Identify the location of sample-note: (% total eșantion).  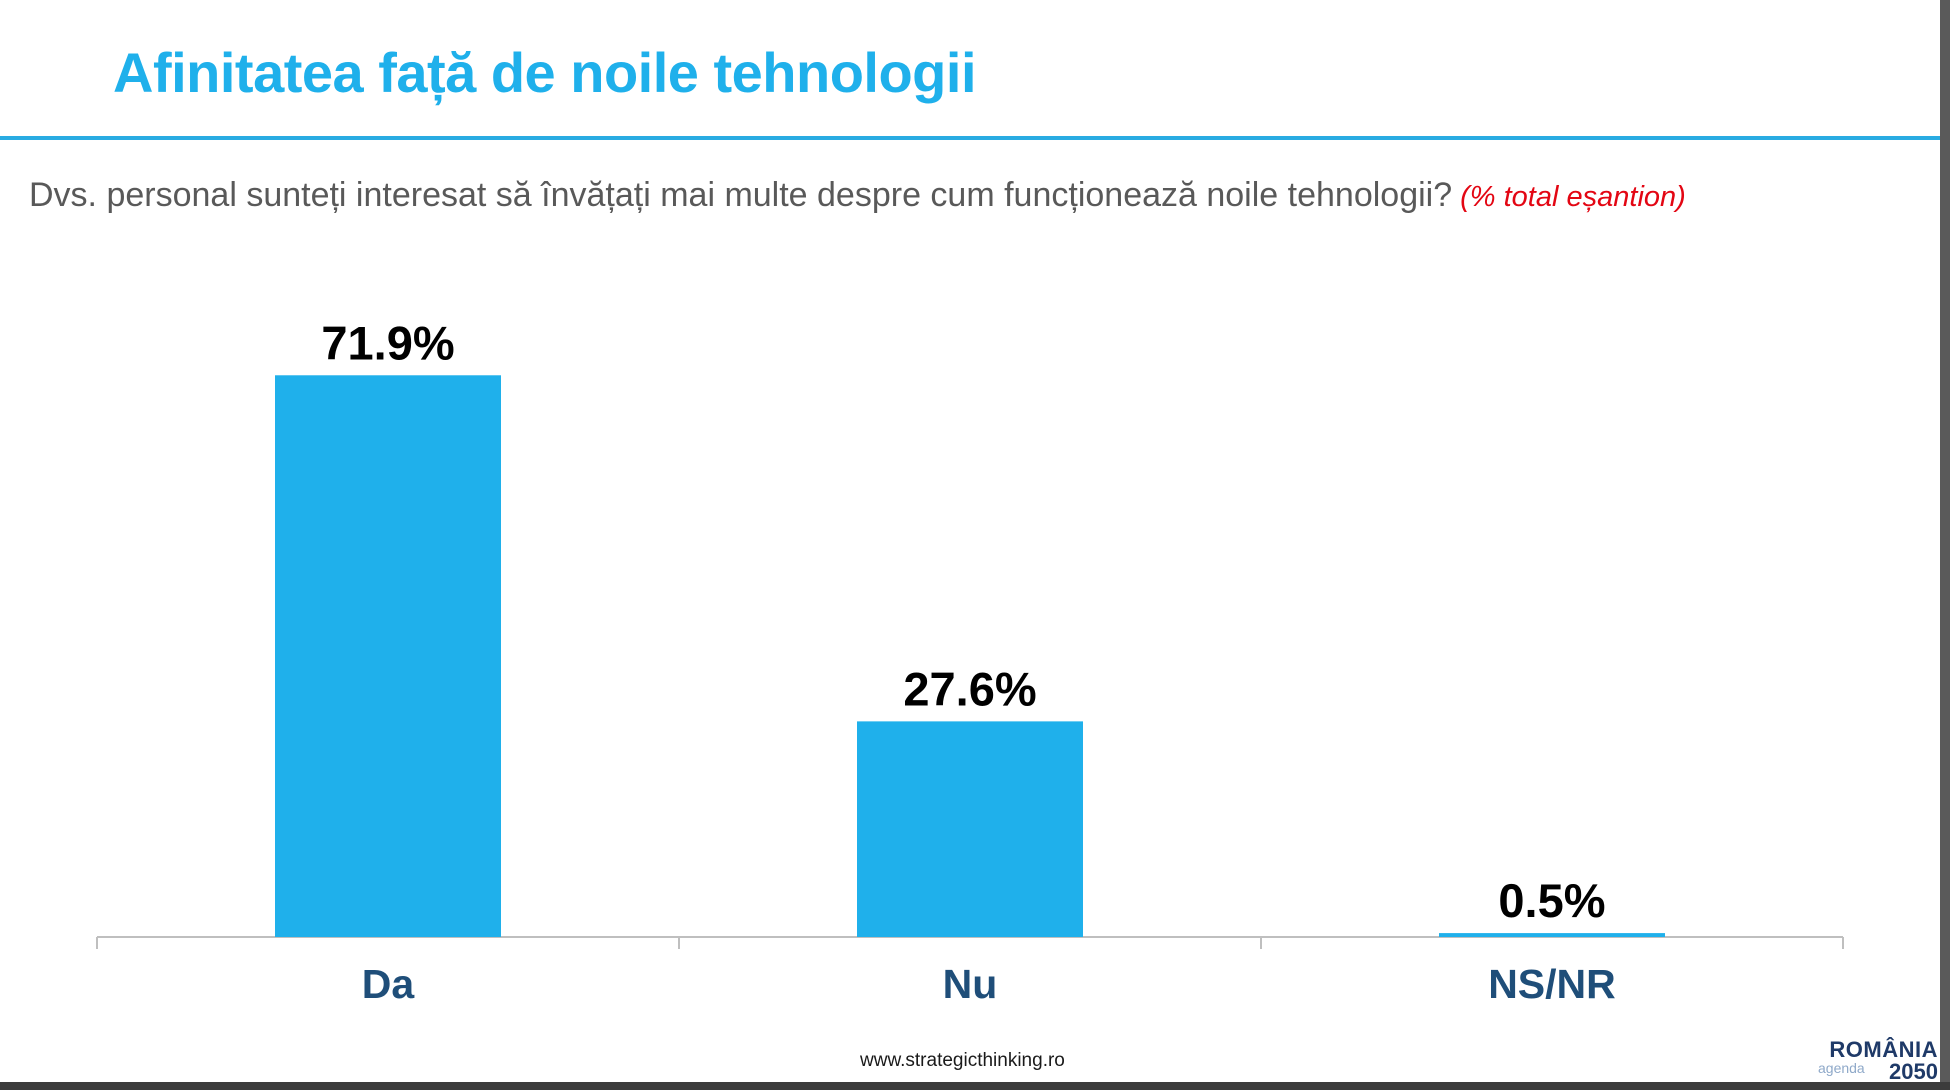
(1573, 197).